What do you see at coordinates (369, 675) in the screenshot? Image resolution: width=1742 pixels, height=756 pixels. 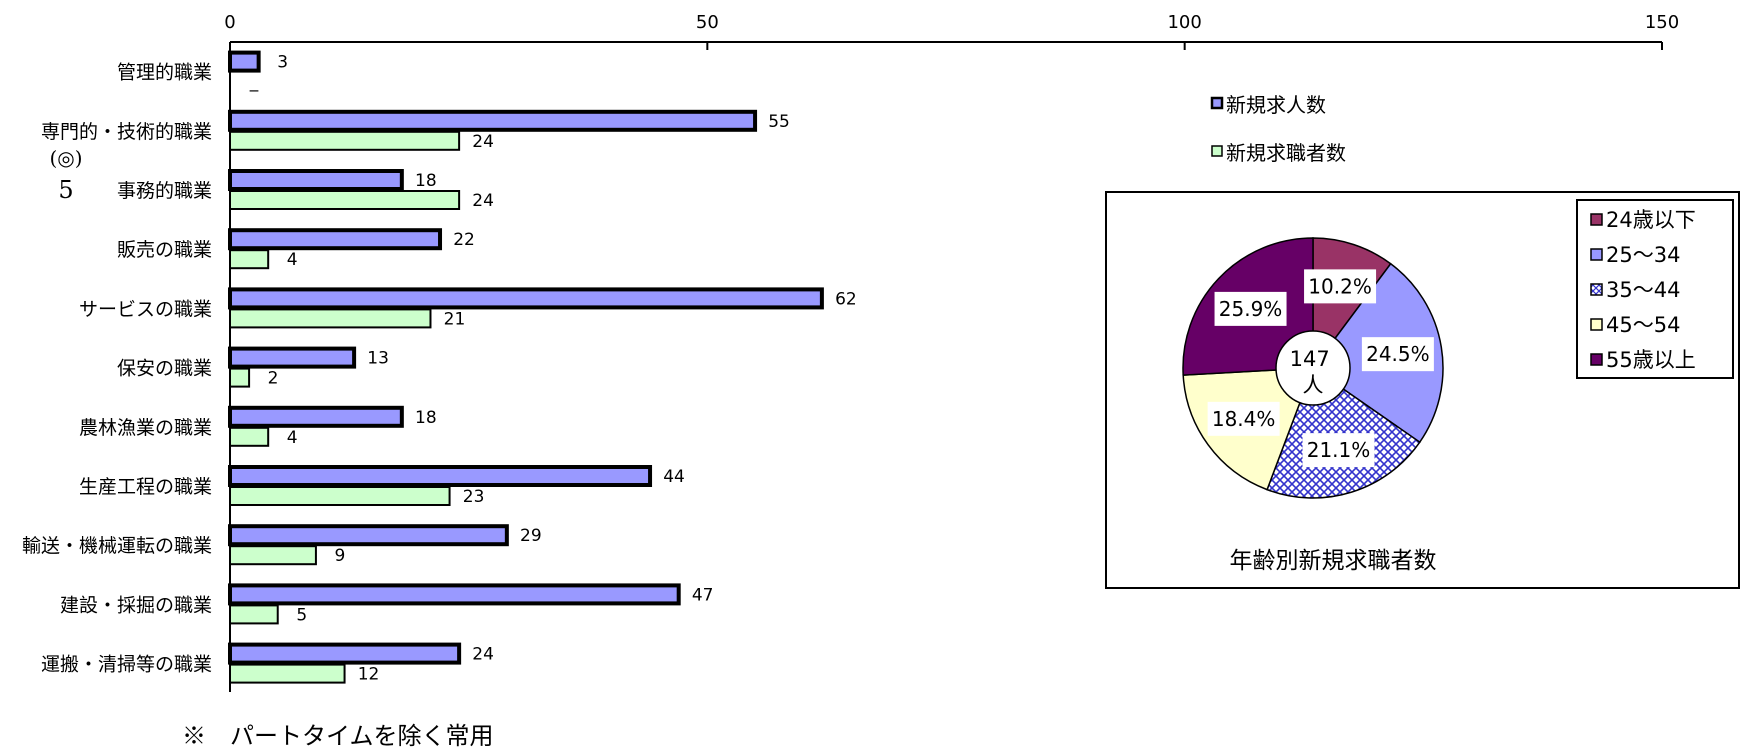 I see `bar-value-job-seekers: 12` at bounding box center [369, 675].